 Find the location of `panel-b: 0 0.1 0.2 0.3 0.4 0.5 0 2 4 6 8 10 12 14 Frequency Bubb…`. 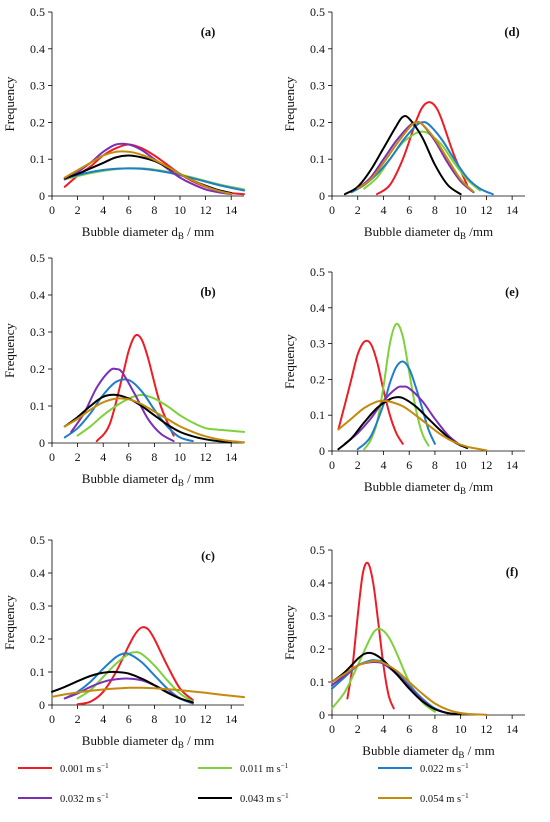

panel-b: 0 0.1 0.2 0.3 0.4 0.5 0 2 4 6 8 10 12 14 Frequency Bubb… is located at coordinates (123, 369).